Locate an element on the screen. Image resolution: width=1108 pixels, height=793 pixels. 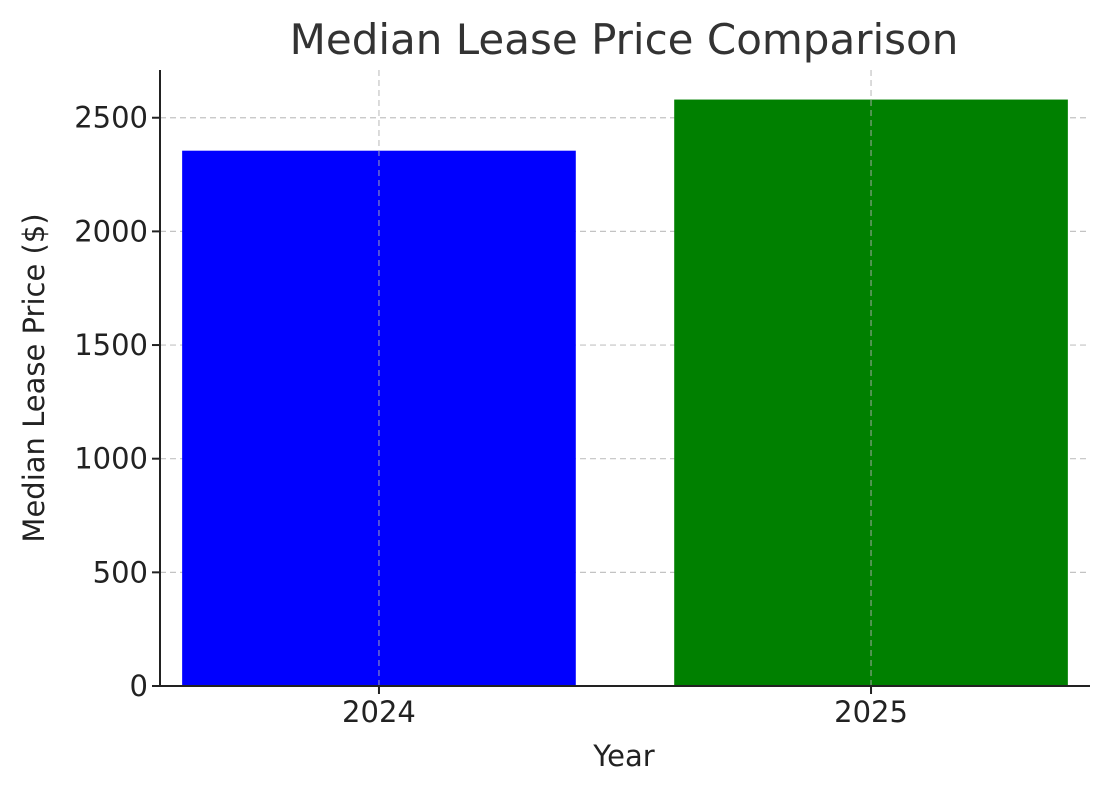
y-tick-label: 500 is located at coordinates (120, 572).